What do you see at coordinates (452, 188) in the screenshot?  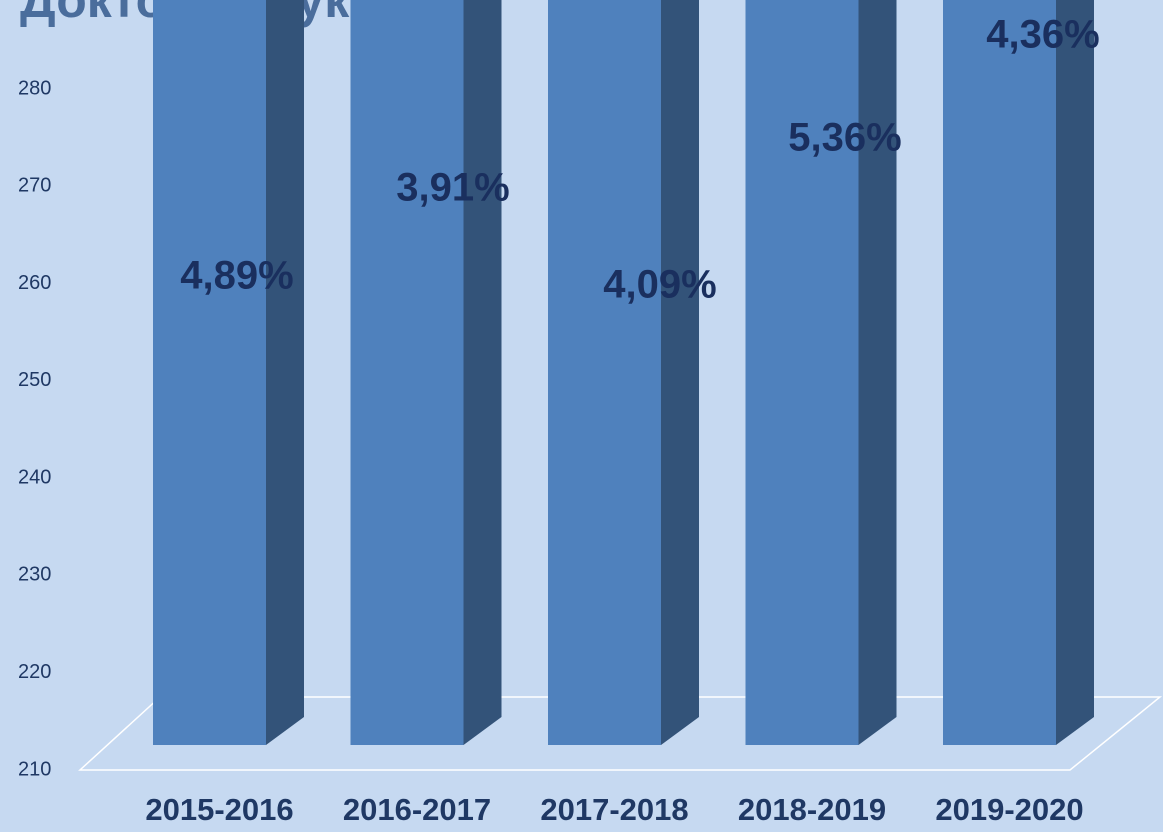 I see `annotation: 3,91%` at bounding box center [452, 188].